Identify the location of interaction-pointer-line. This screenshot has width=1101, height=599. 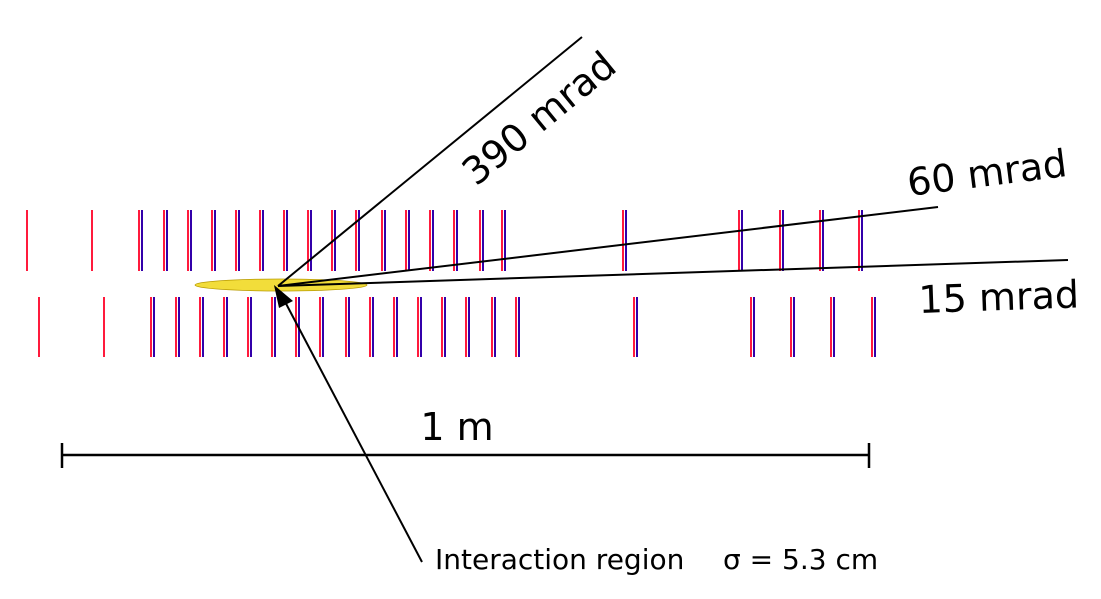
(352, 429).